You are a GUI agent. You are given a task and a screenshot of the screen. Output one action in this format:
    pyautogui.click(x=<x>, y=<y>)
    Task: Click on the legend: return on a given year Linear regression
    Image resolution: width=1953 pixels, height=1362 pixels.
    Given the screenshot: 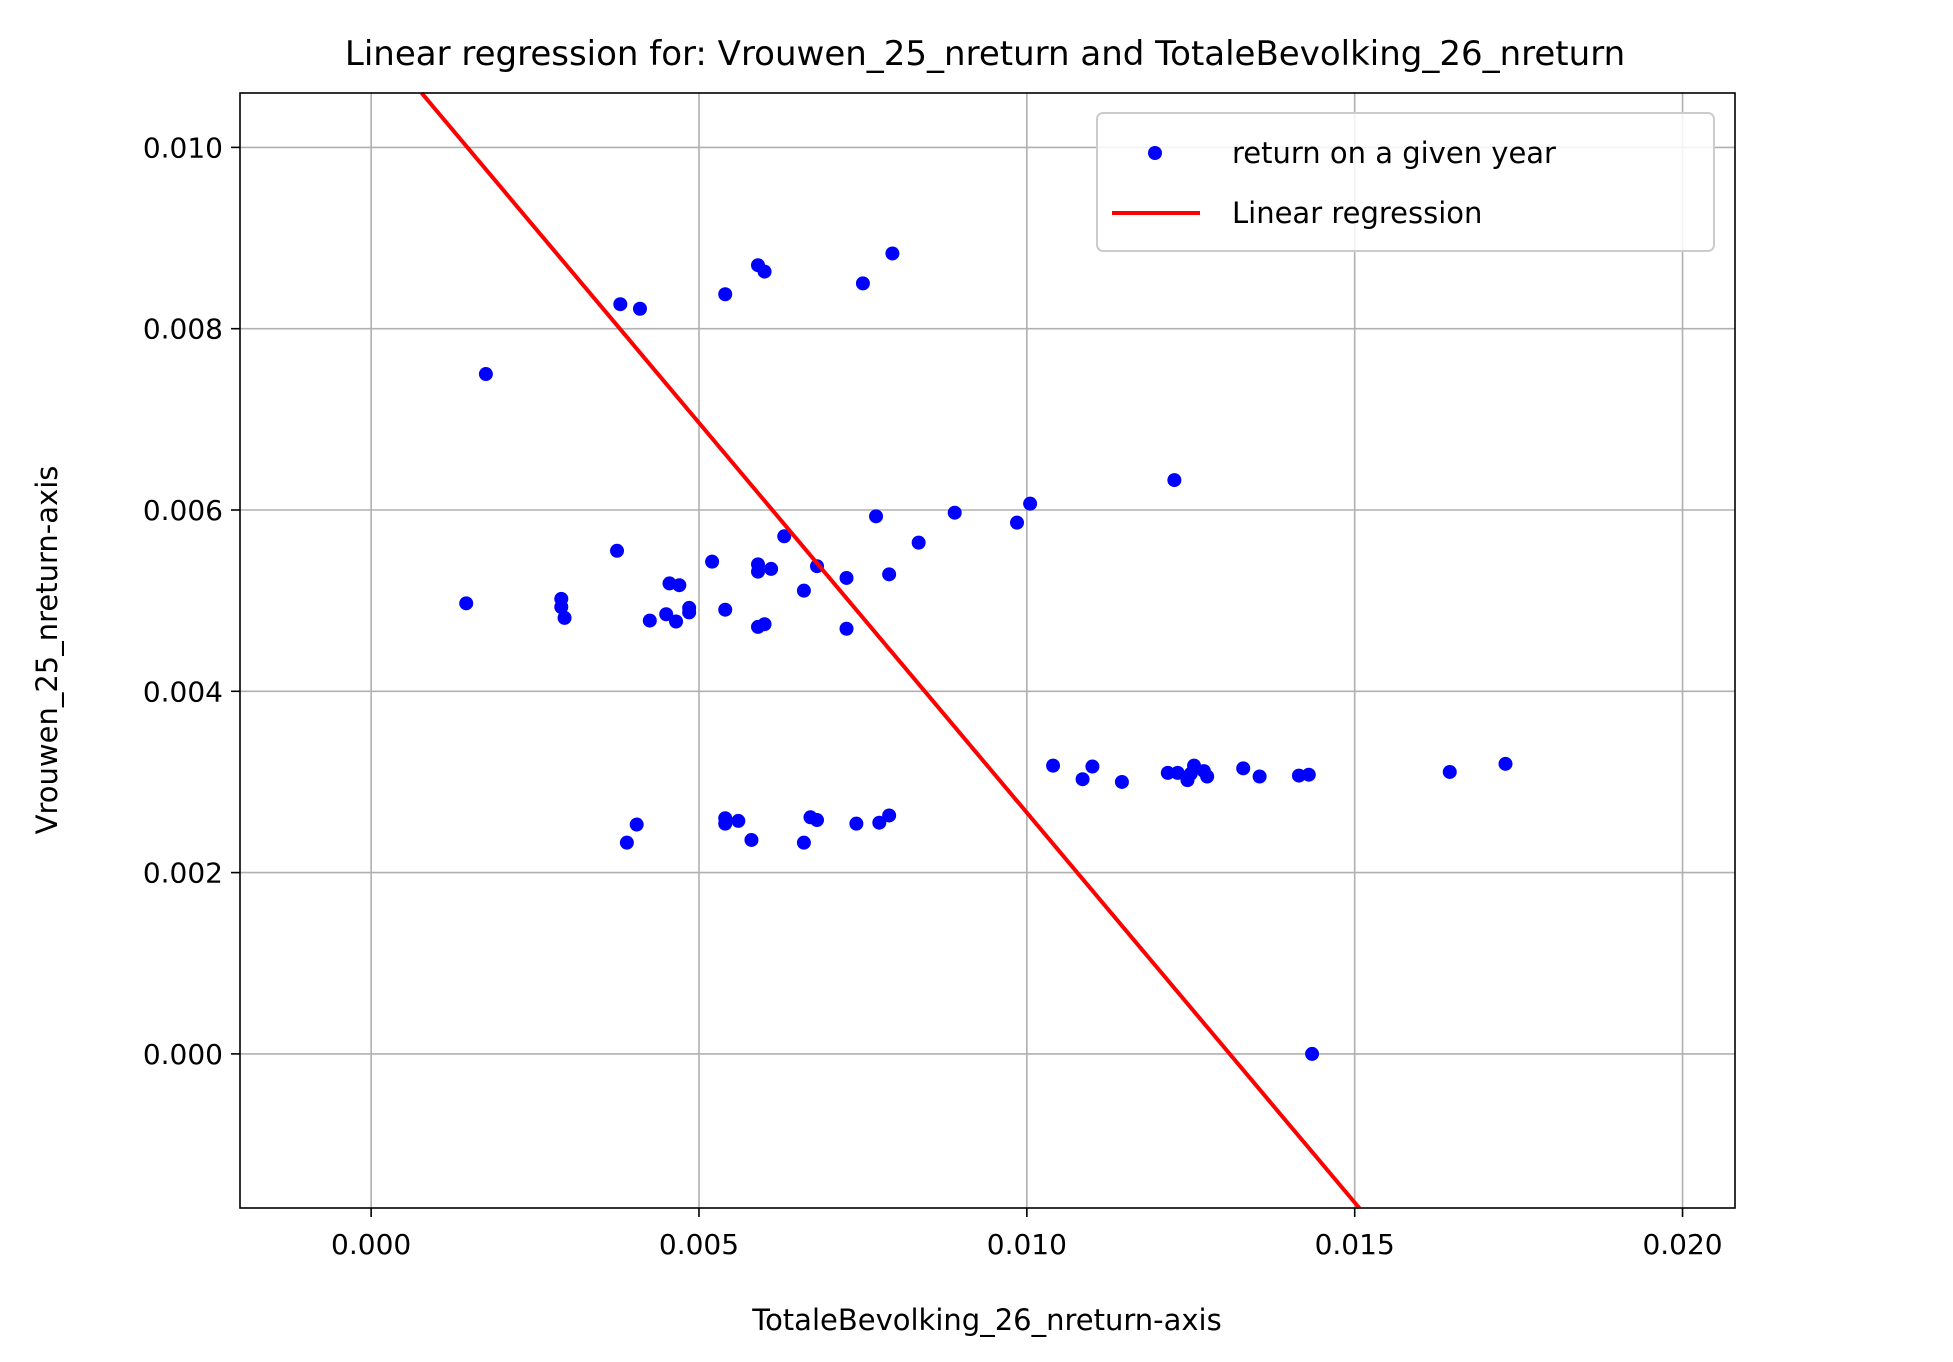 What is the action you would take?
    pyautogui.click(x=1405, y=182)
    